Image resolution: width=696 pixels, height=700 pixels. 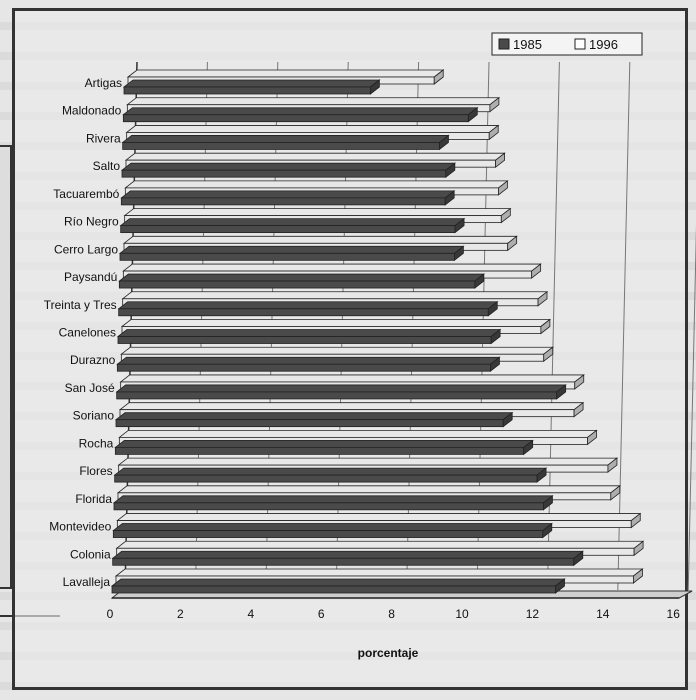 I want to click on x-tick-label: 16, so click(x=674, y=614).